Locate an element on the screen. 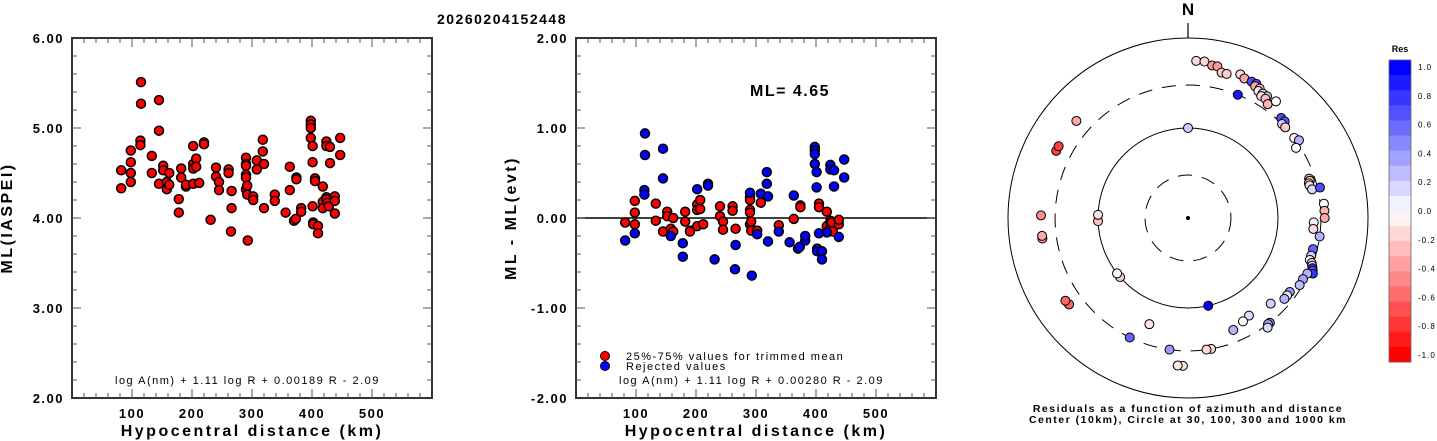 The height and width of the screenshot is (441, 1437). north-label: N is located at coordinates (1188, 9).